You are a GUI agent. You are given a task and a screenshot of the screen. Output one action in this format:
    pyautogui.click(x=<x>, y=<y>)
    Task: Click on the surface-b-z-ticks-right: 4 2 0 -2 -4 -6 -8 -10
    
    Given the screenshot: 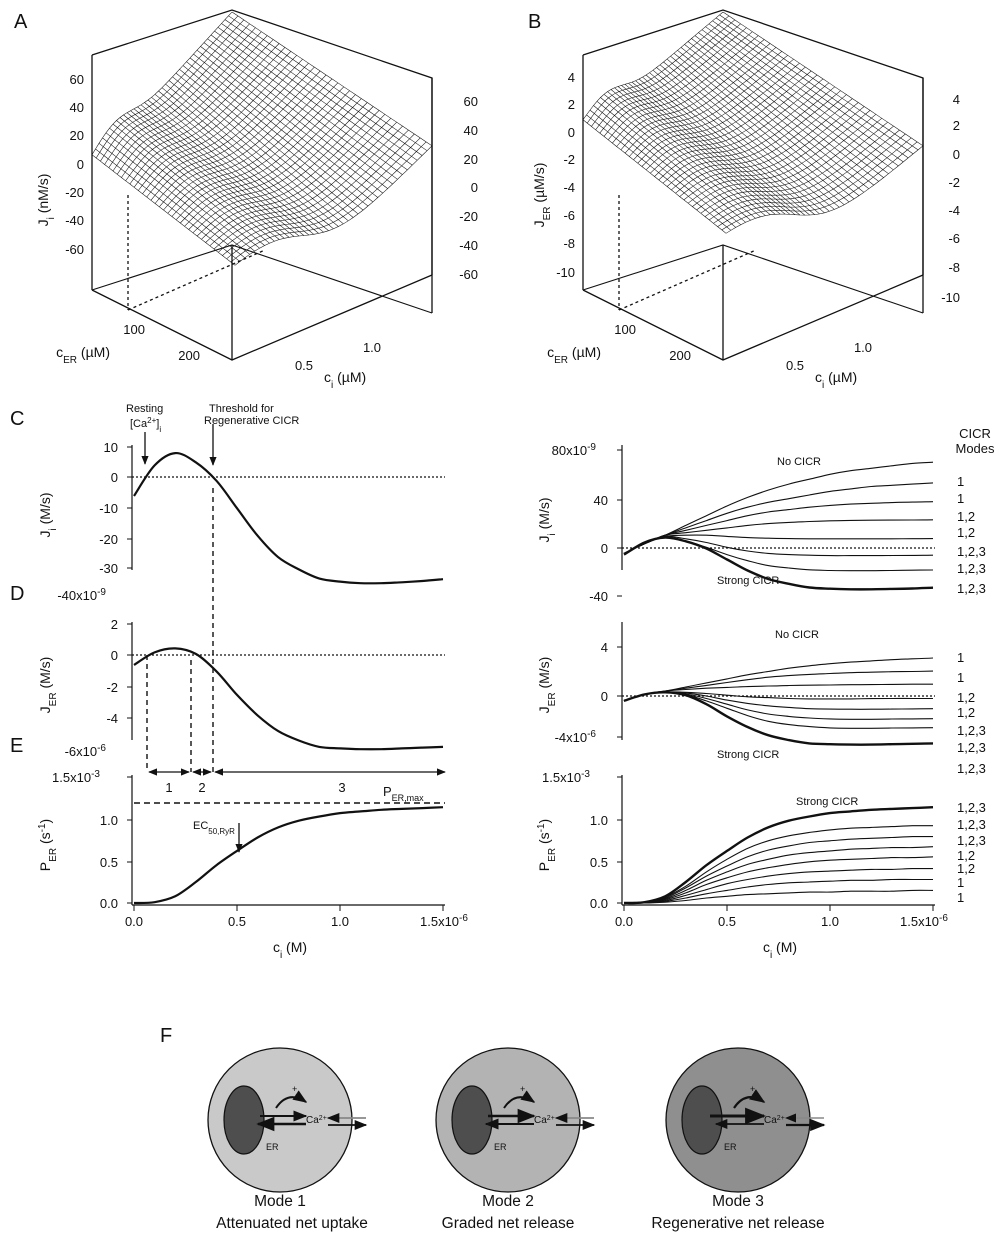 What is the action you would take?
    pyautogui.click(x=950, y=198)
    